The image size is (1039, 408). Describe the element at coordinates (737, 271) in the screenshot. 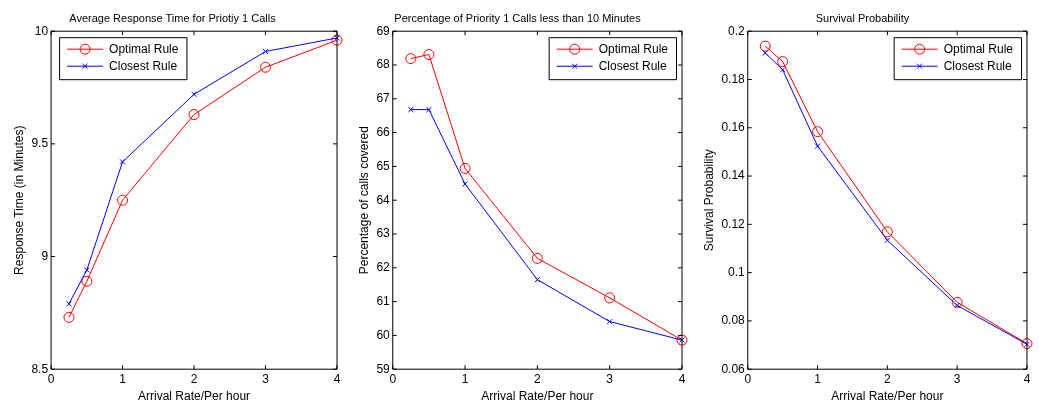

I see `y-tick-label: 0.1` at that location.